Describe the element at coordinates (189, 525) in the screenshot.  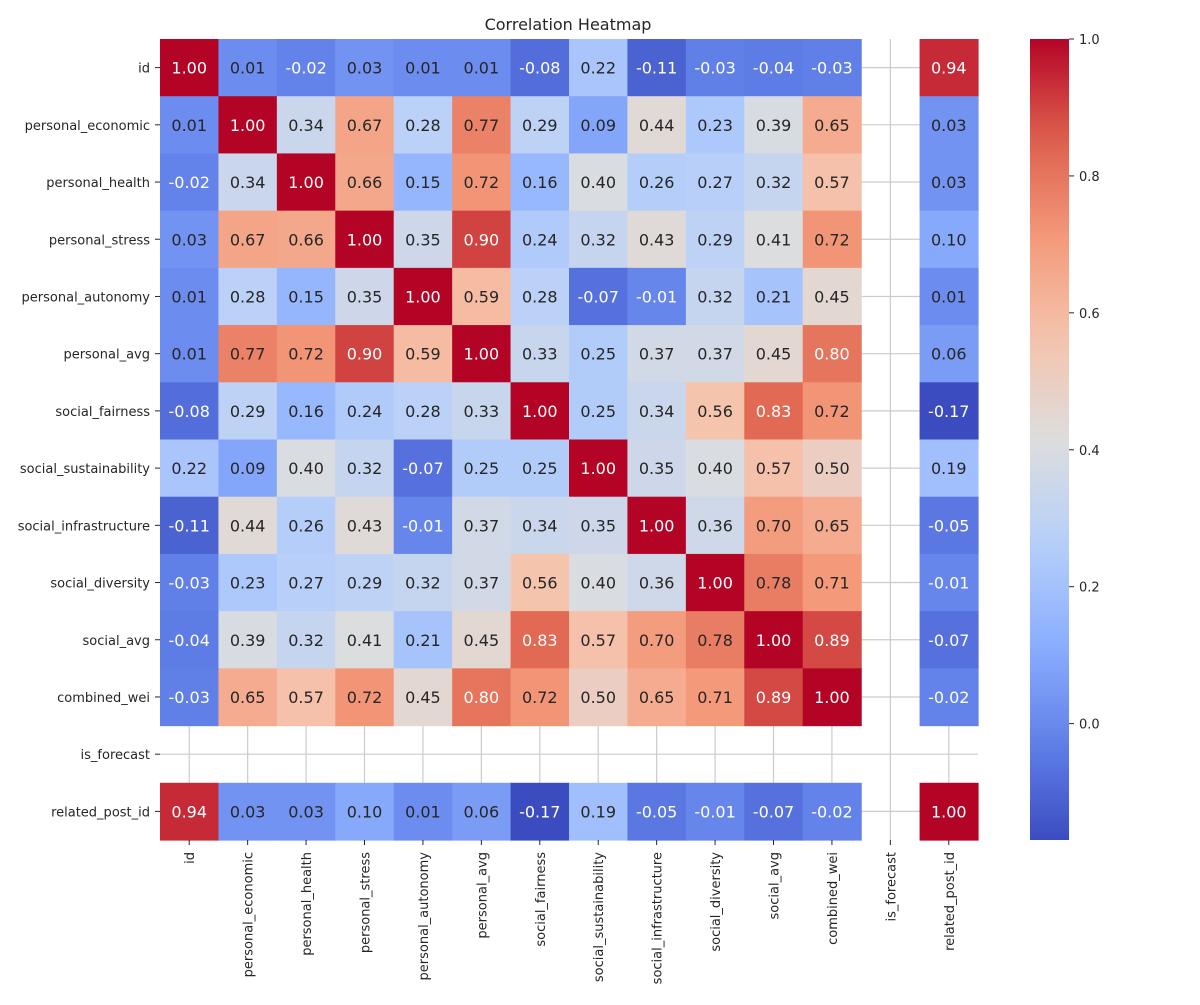
I see `cell-value-label: -0.11` at that location.